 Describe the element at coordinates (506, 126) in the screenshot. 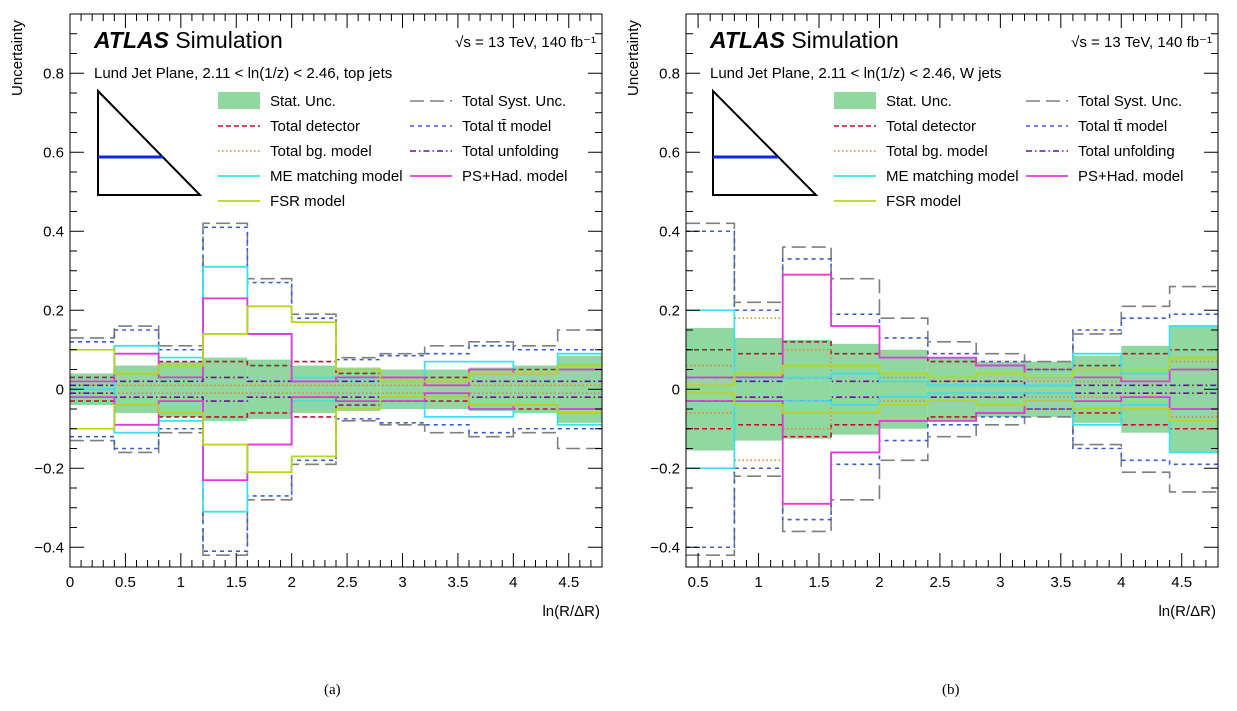

I see `legend-label: Total tt̄ model` at that location.